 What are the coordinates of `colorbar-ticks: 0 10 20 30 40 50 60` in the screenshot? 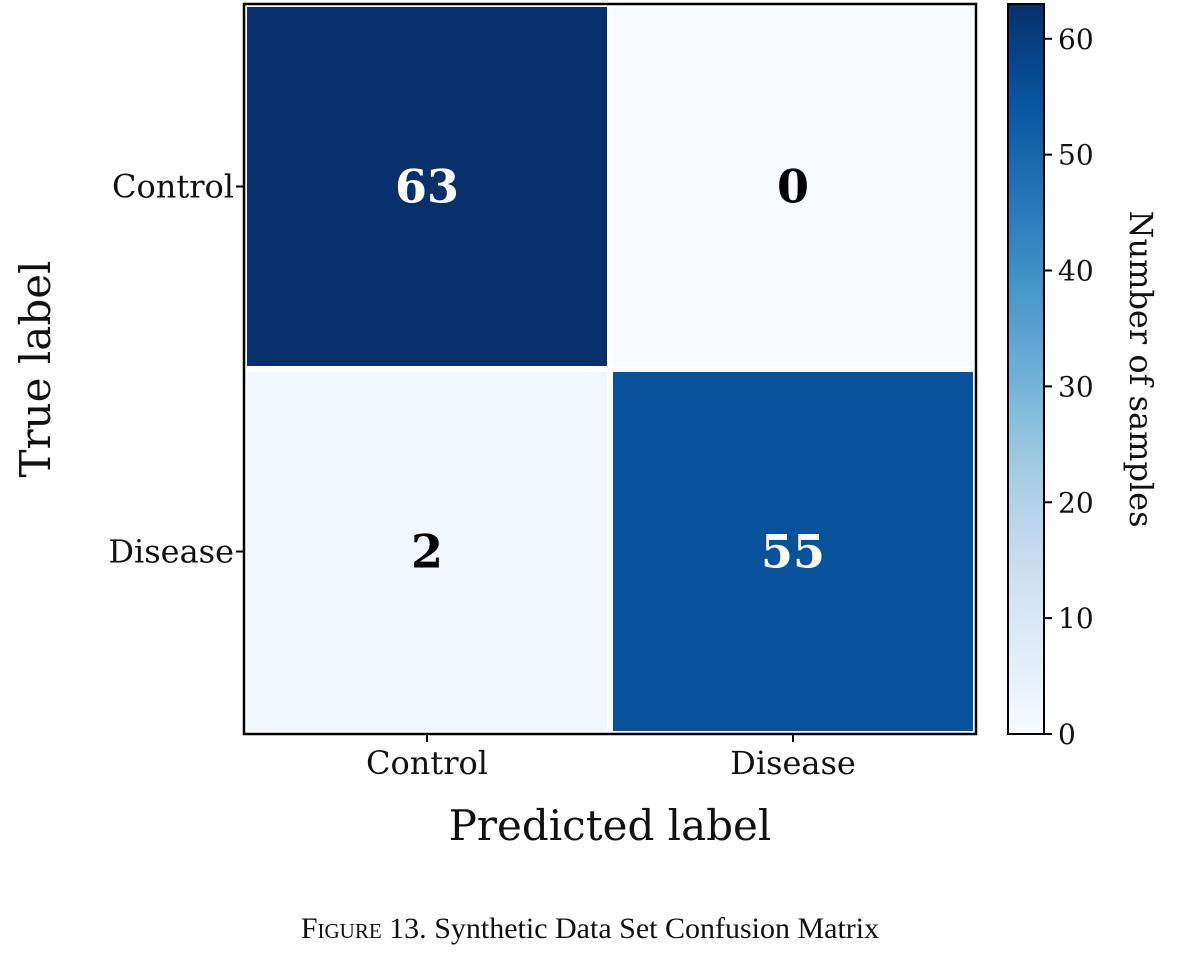 It's located at (1069, 387).